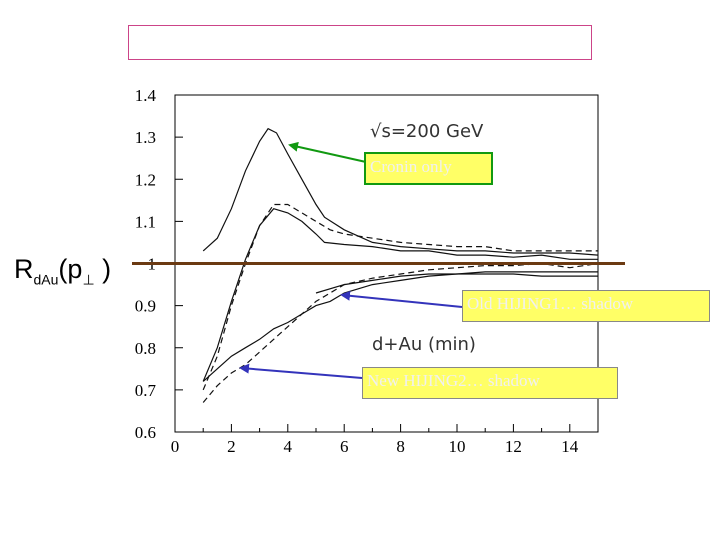 This screenshot has width=720, height=540. What do you see at coordinates (46, 279) in the screenshot?
I see `y-label-sub: dAu` at bounding box center [46, 279].